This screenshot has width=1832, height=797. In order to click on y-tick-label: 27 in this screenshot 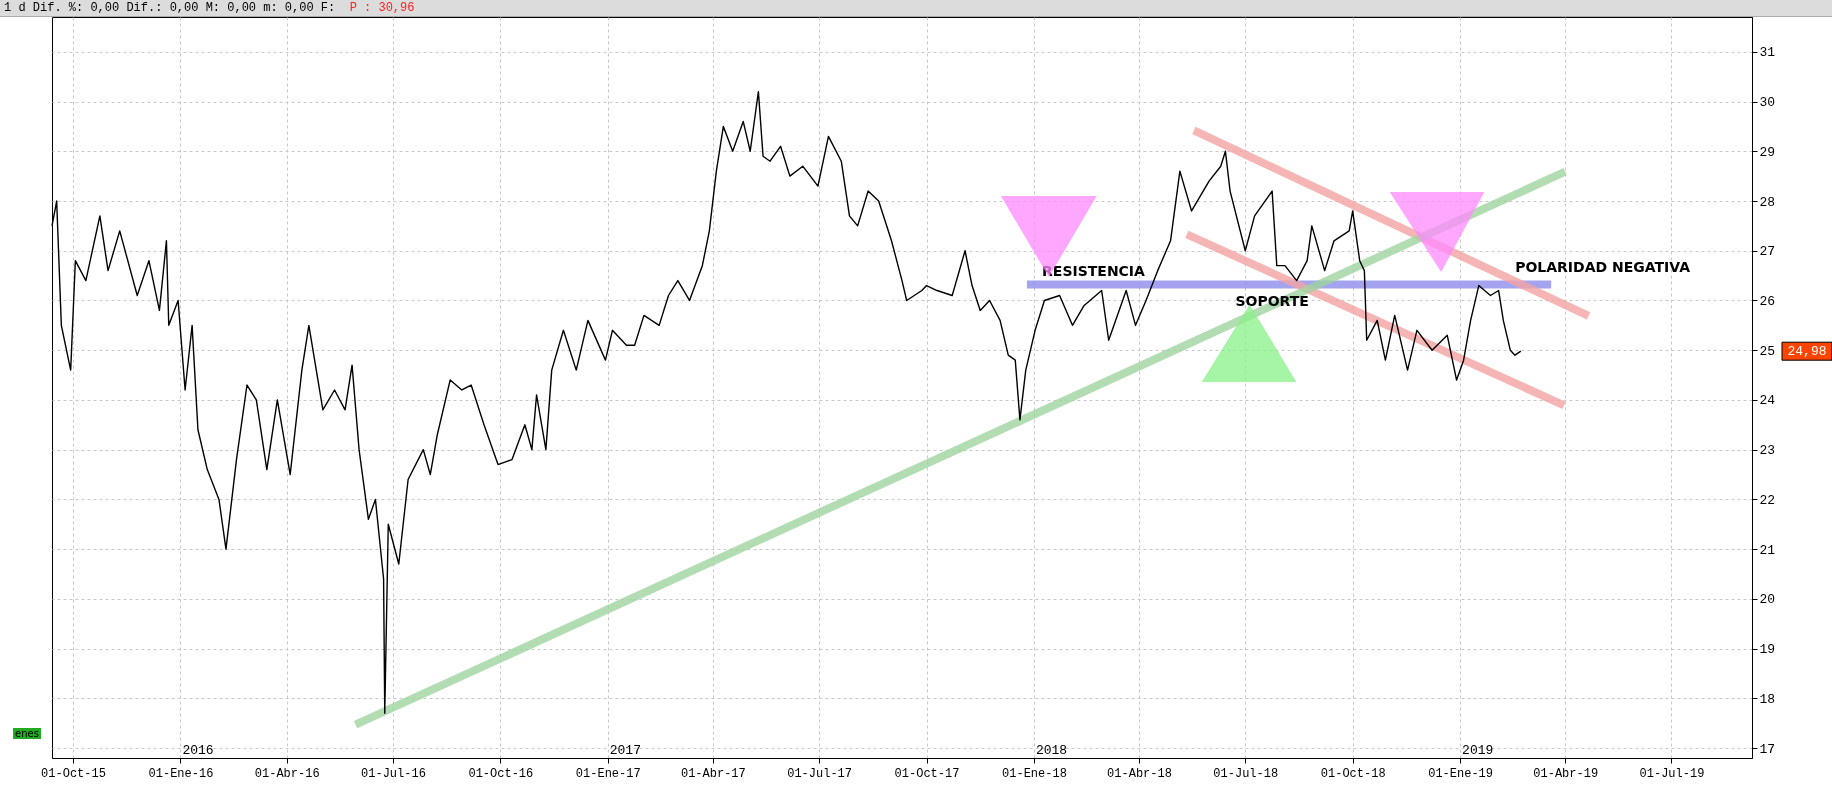, I will do `click(1767, 252)`.